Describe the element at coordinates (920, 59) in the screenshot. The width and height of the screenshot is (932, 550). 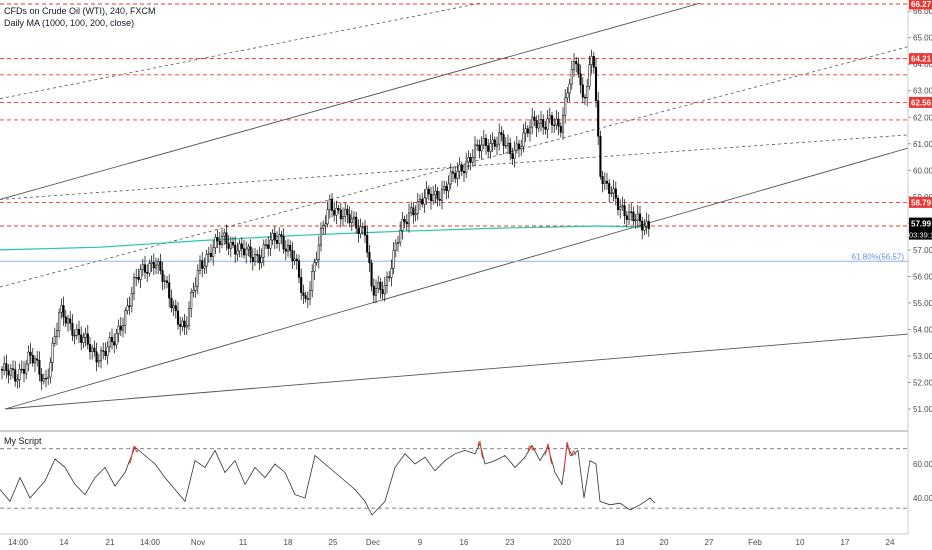
I see `price-level-badge` at that location.